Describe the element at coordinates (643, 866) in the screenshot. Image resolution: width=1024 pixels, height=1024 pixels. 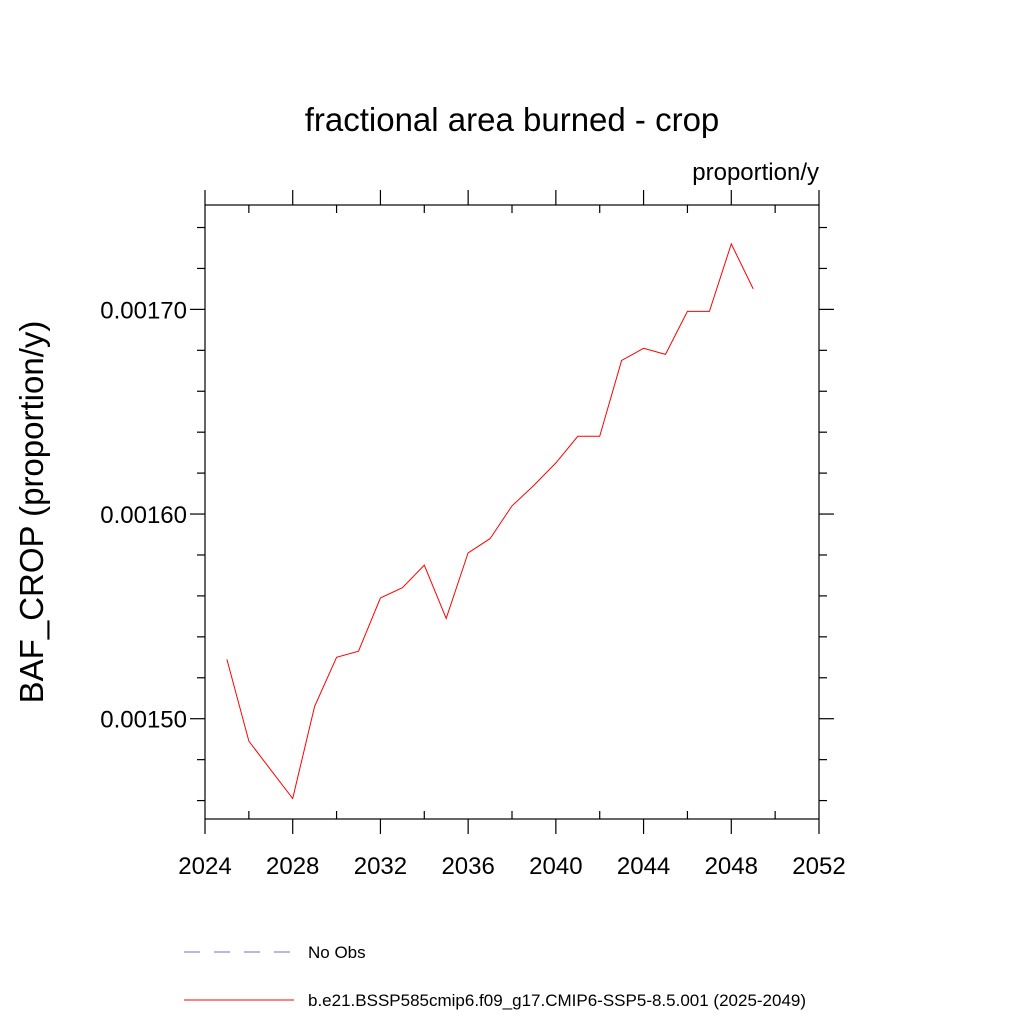
I see `x-tick-label: 2044` at that location.